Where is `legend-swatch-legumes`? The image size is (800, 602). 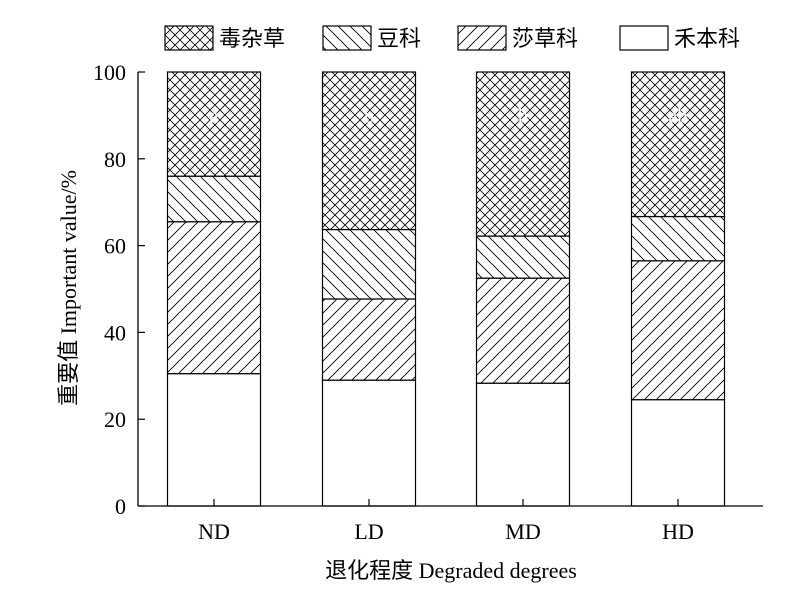 legend-swatch-legumes is located at coordinates (347, 38).